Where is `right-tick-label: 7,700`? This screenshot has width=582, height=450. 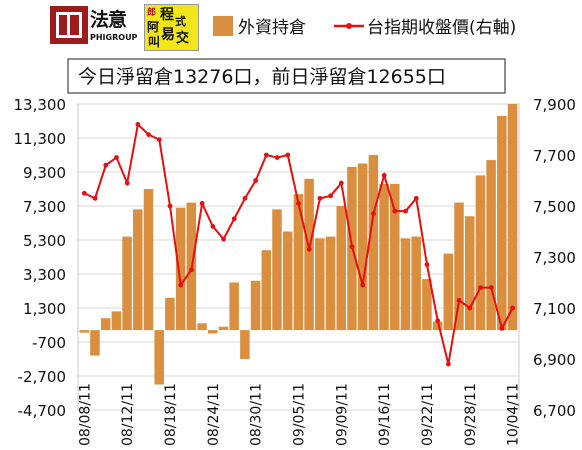
right-tick-label: 7,700 is located at coordinates (554, 156).